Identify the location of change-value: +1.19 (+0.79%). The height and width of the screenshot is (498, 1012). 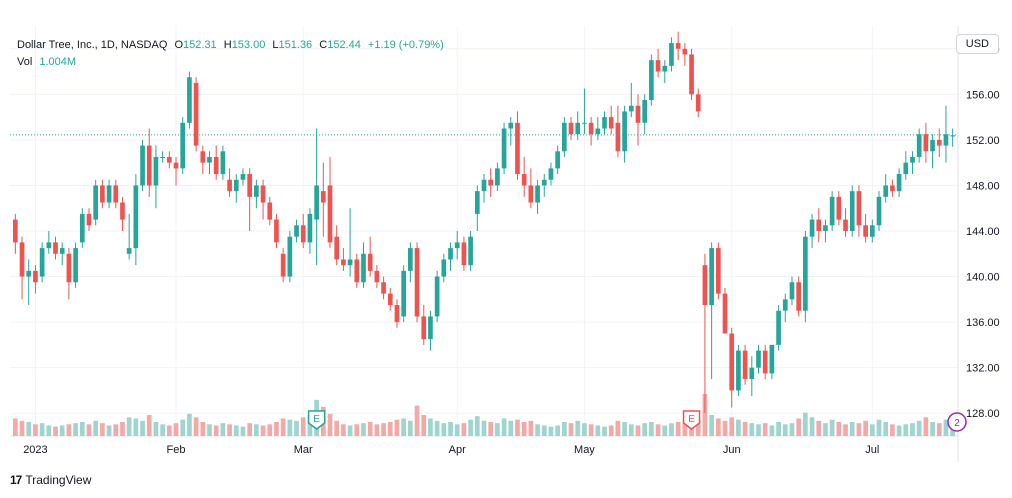
(405, 45).